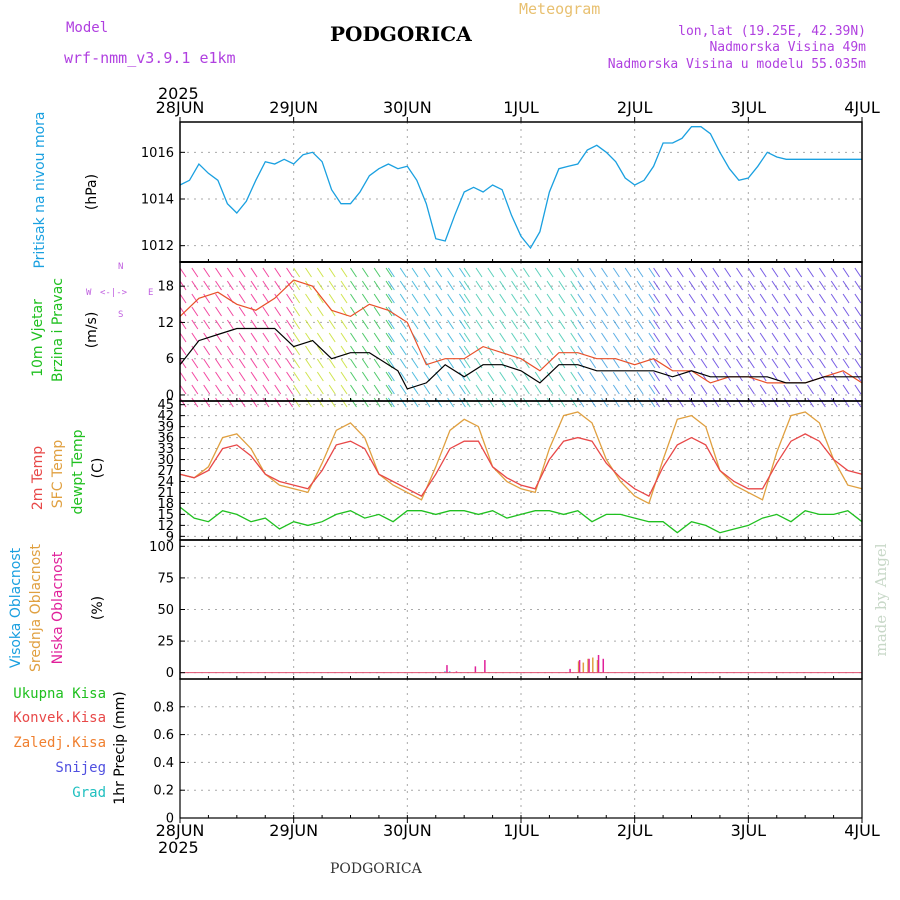 This screenshot has width=900, height=900. I want to click on y-tick-label: 6, so click(170, 359).